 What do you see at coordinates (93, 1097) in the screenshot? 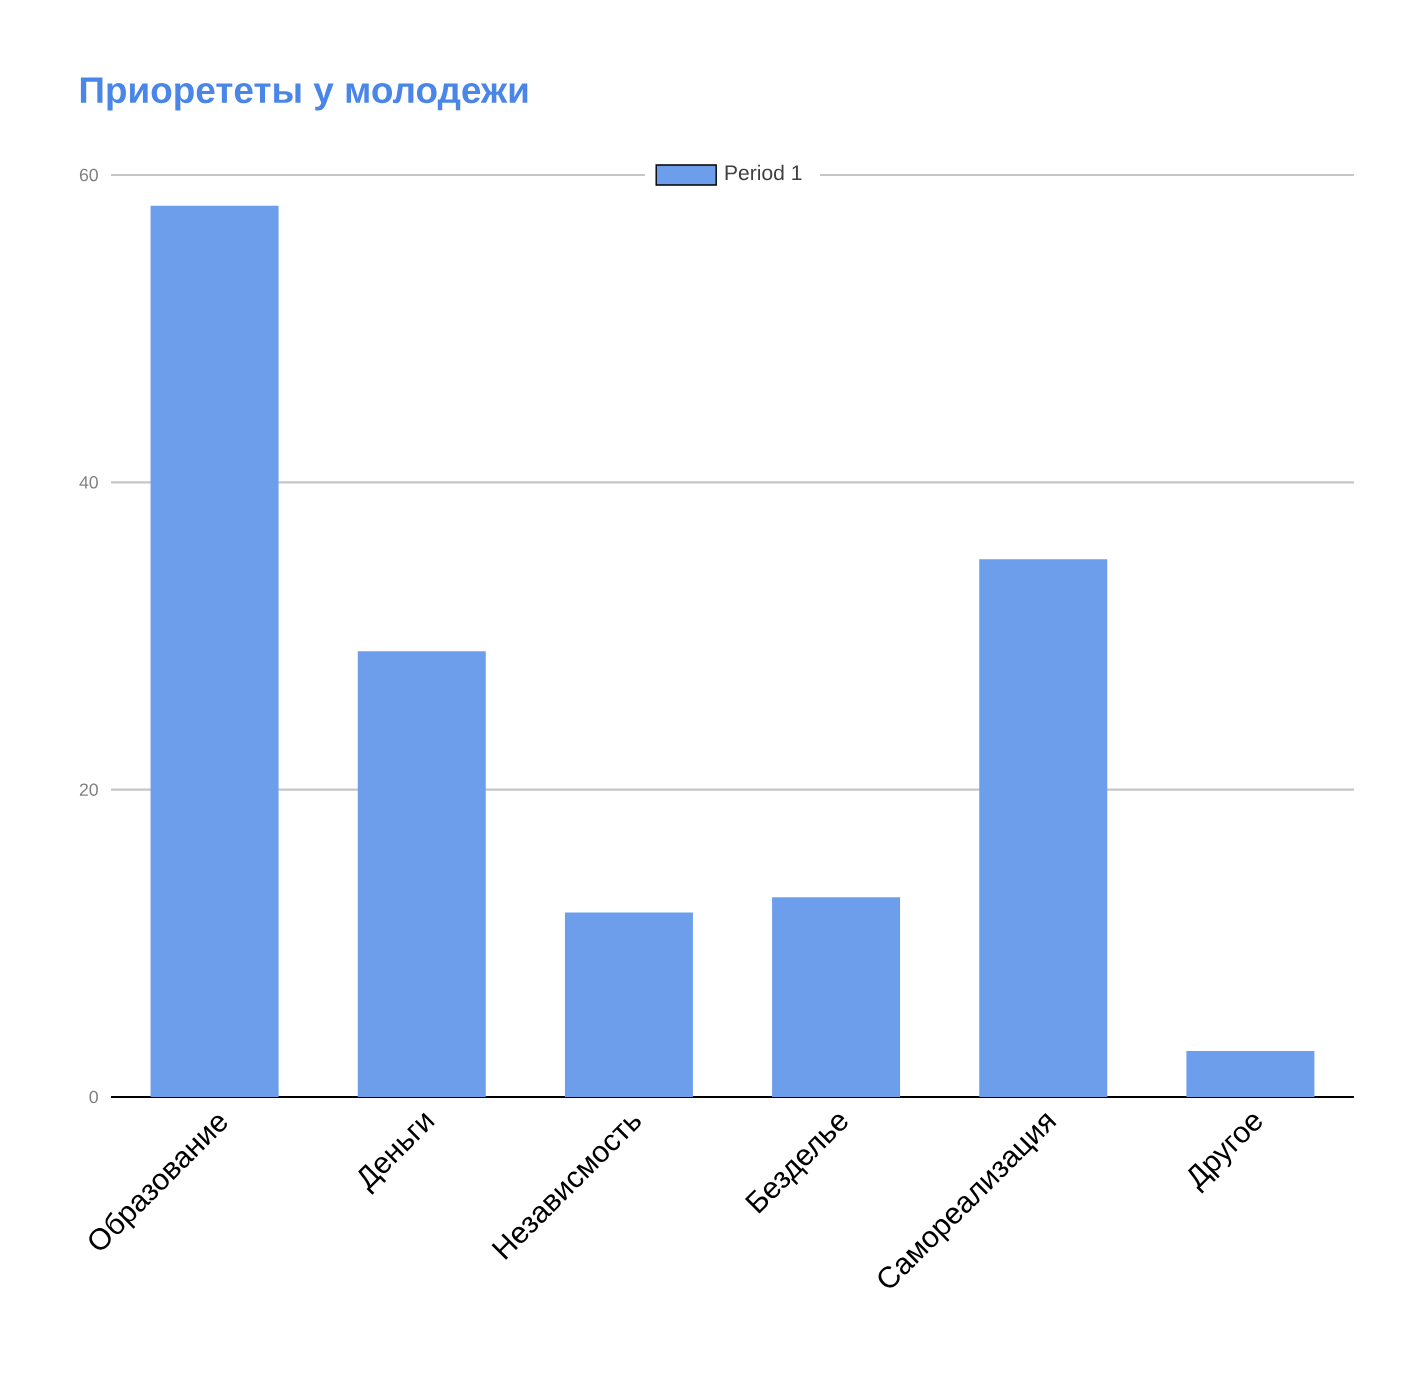
I see `y-tick-label: 0` at bounding box center [93, 1097].